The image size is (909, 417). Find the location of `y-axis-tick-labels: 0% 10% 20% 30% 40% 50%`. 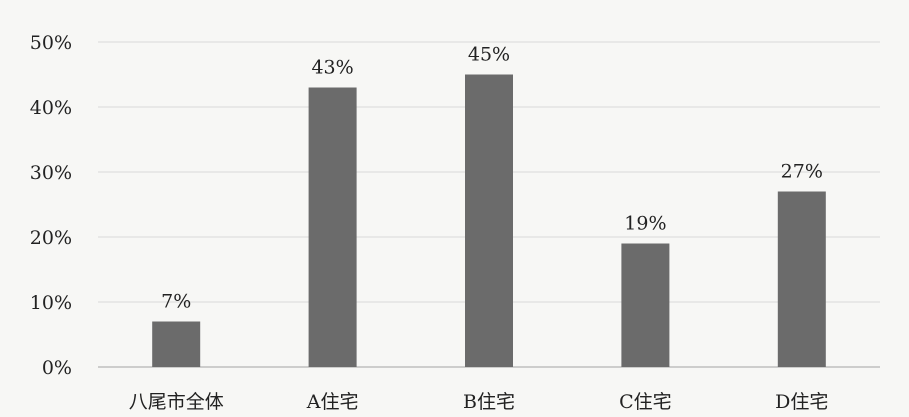

y-axis-tick-labels: 0% 10% 20% 30% 40% 50% is located at coordinates (51, 205).